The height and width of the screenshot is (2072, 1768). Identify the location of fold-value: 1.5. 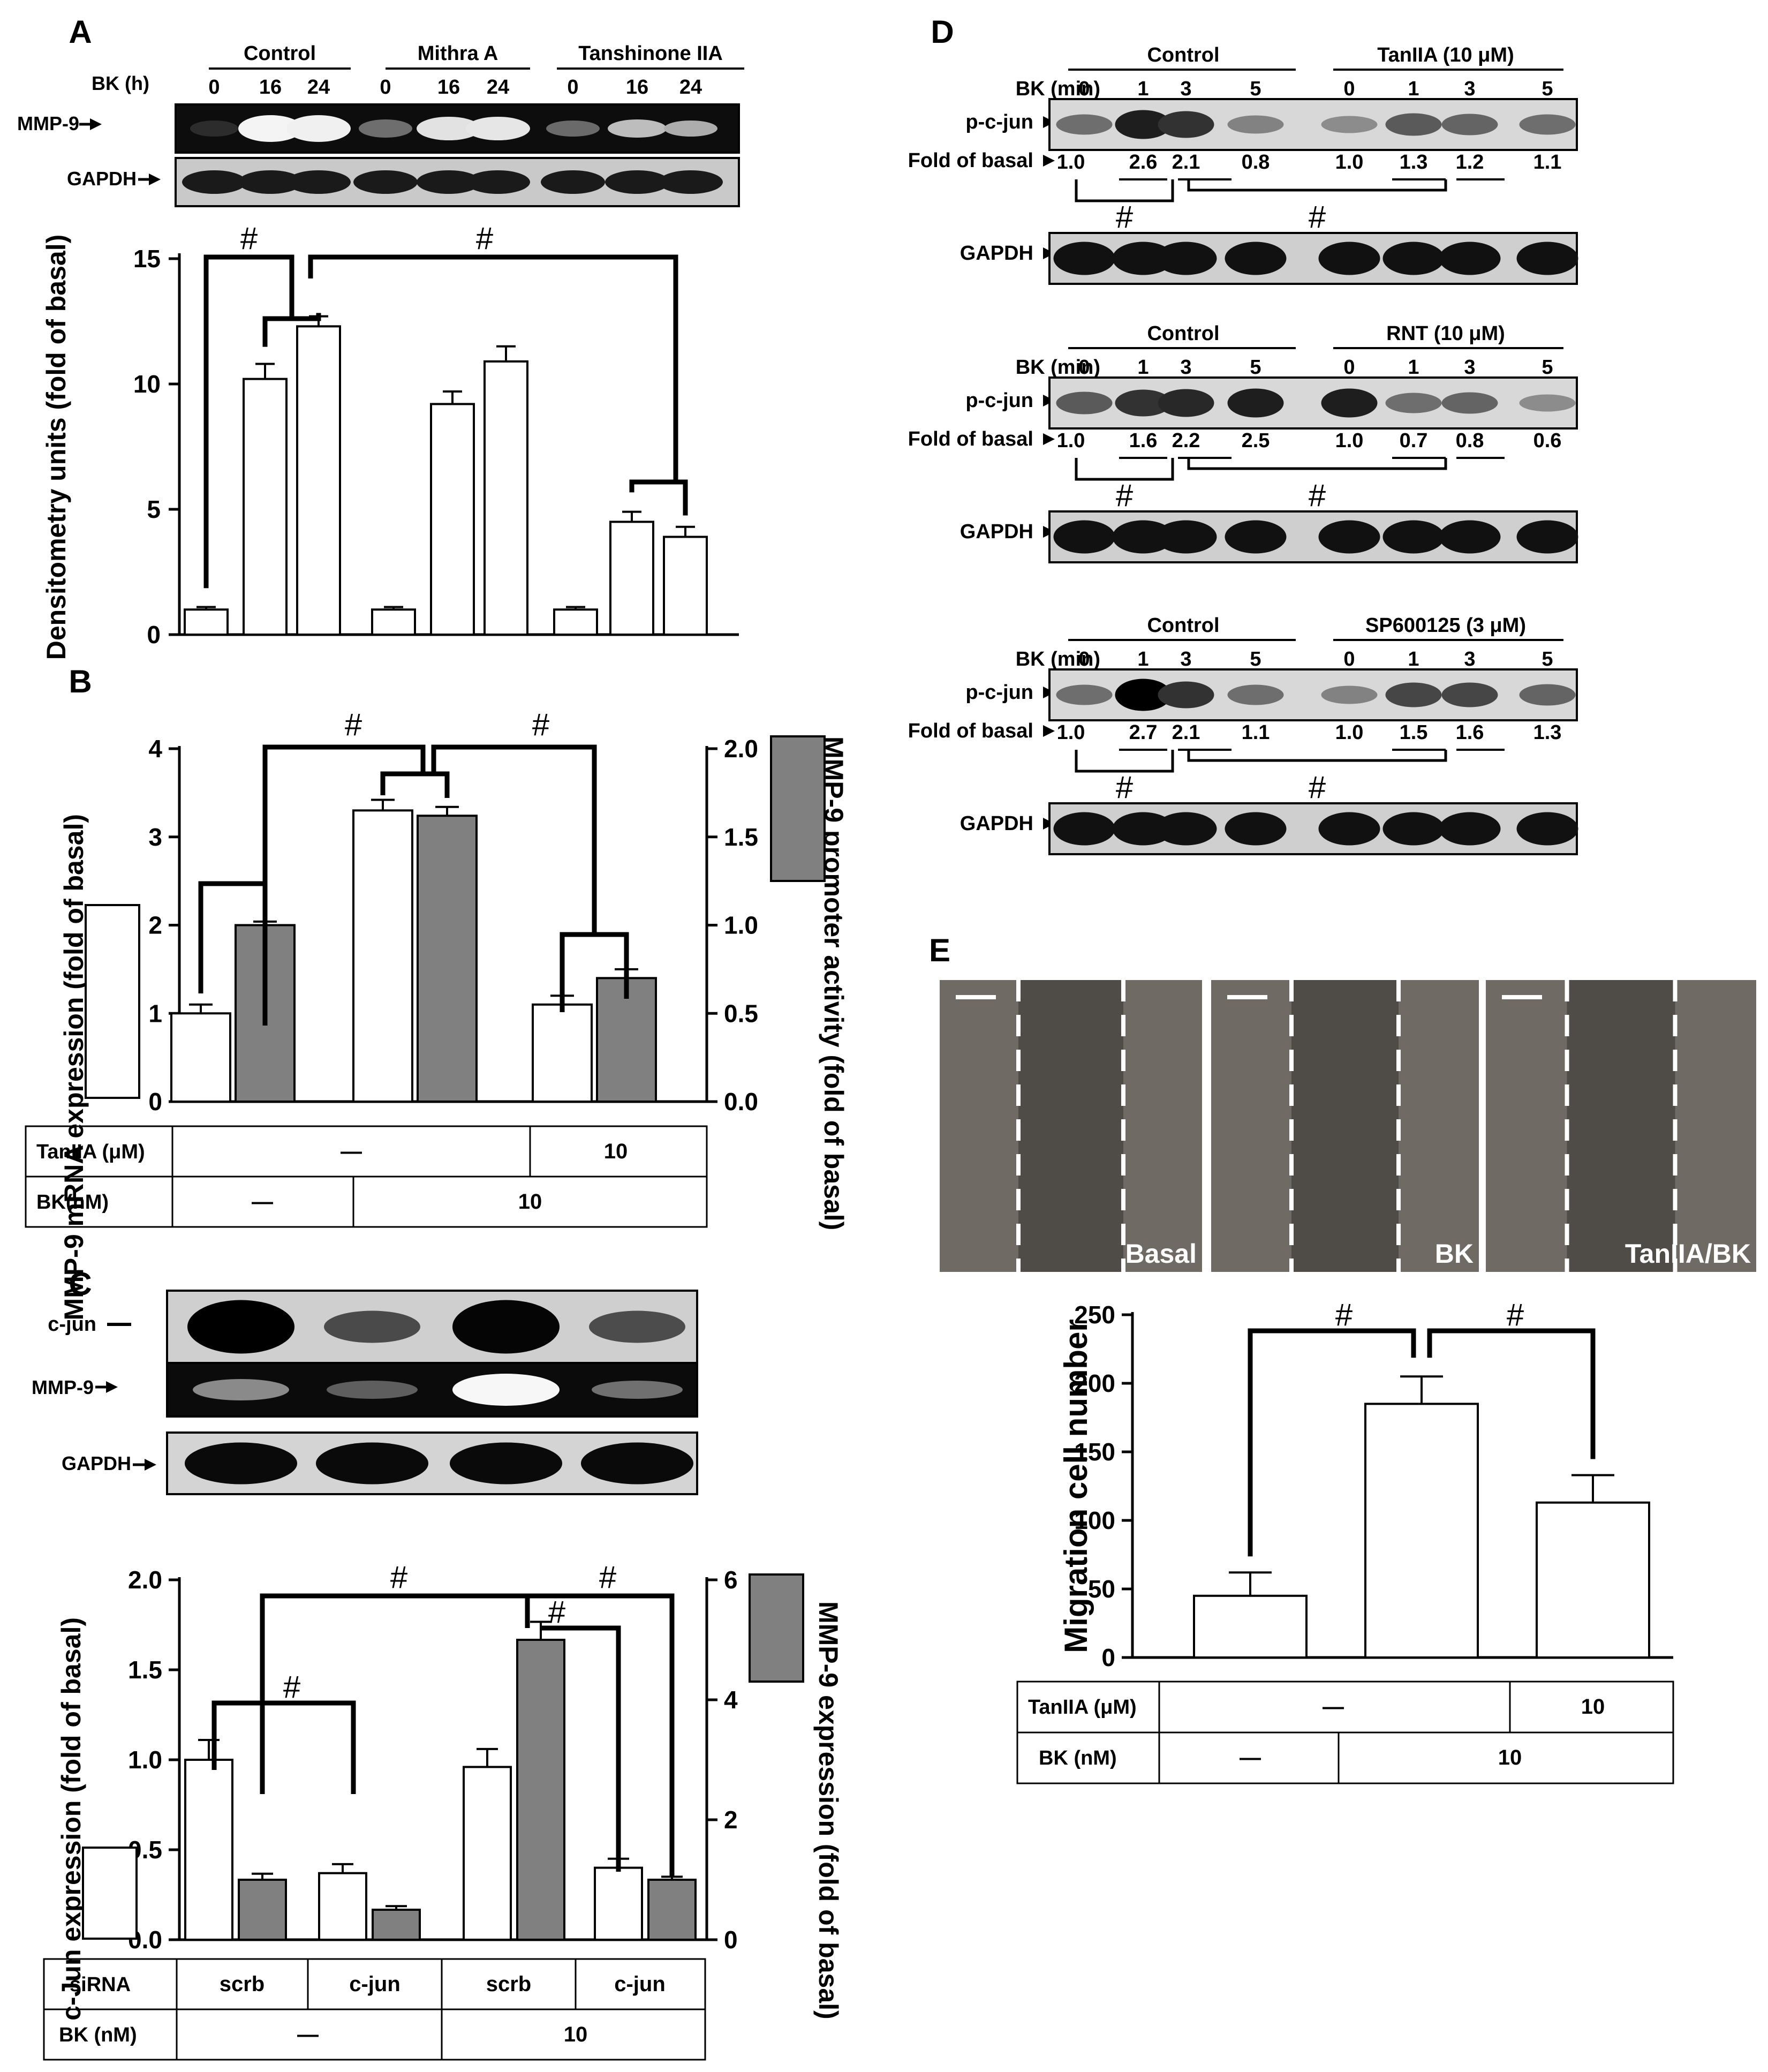
(1414, 732).